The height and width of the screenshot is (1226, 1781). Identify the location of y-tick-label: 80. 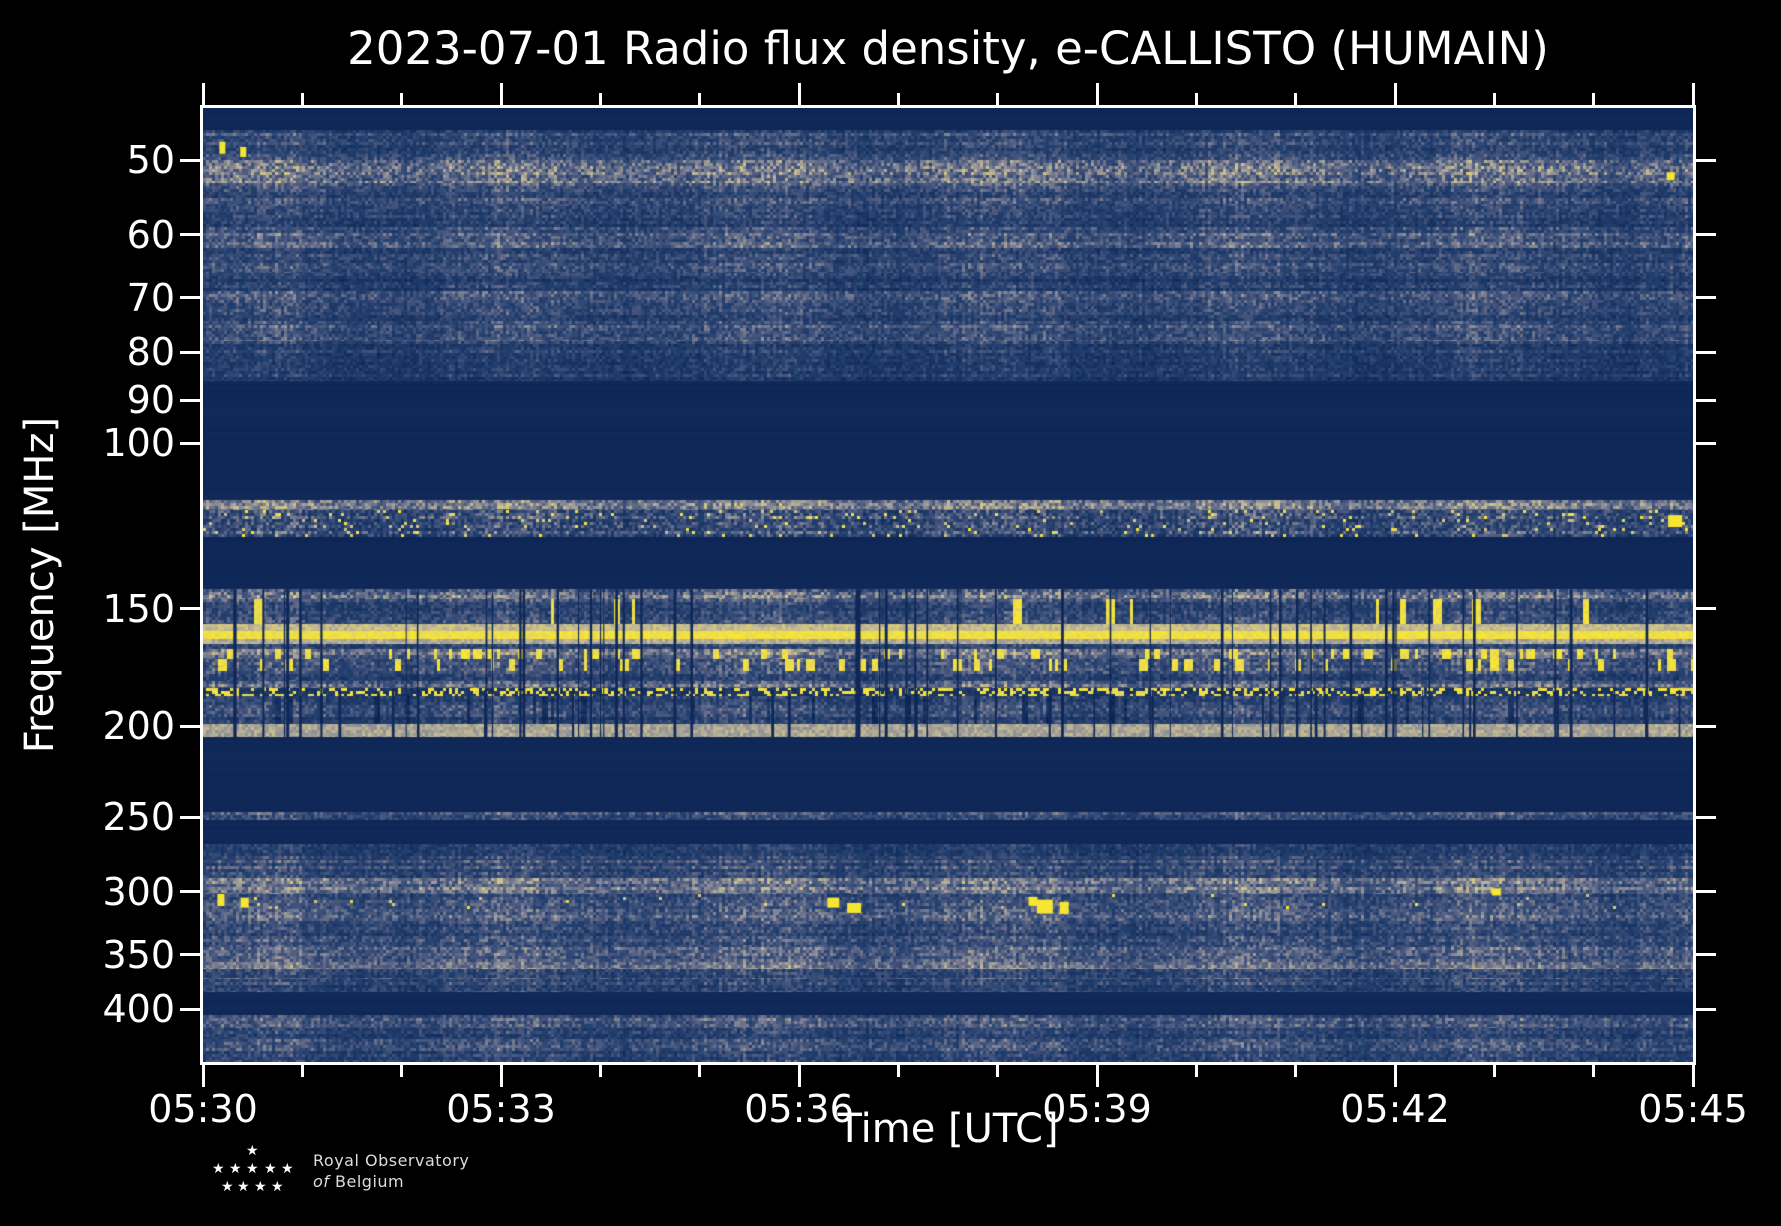
(150, 352).